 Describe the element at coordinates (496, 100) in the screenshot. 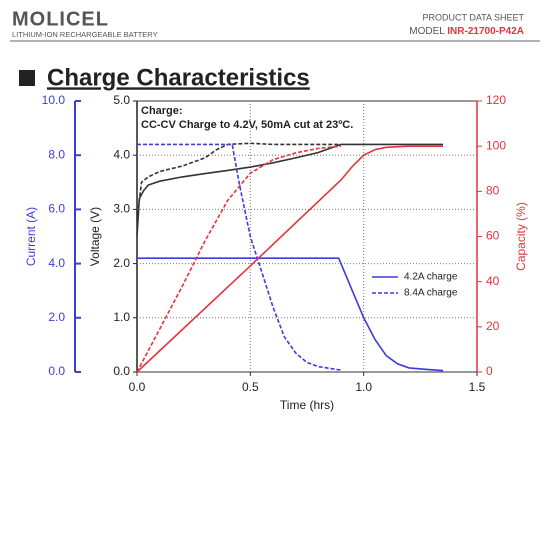

I see `y2-tick-label: 120` at that location.